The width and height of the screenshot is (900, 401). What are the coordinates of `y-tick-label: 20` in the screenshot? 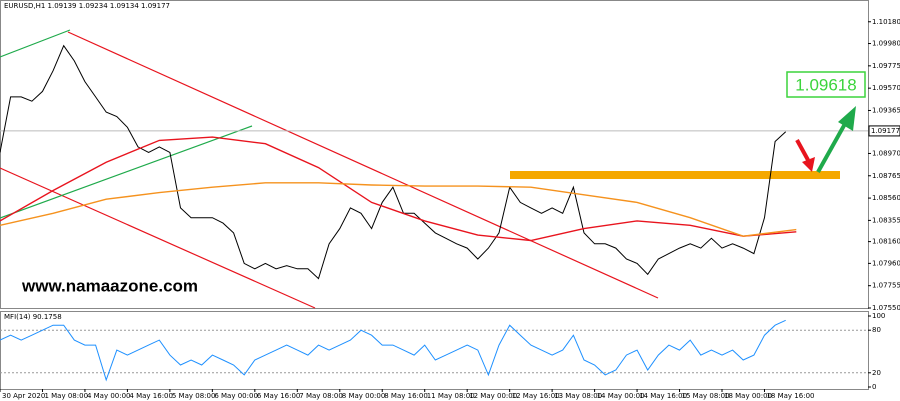 It's located at (876, 373).